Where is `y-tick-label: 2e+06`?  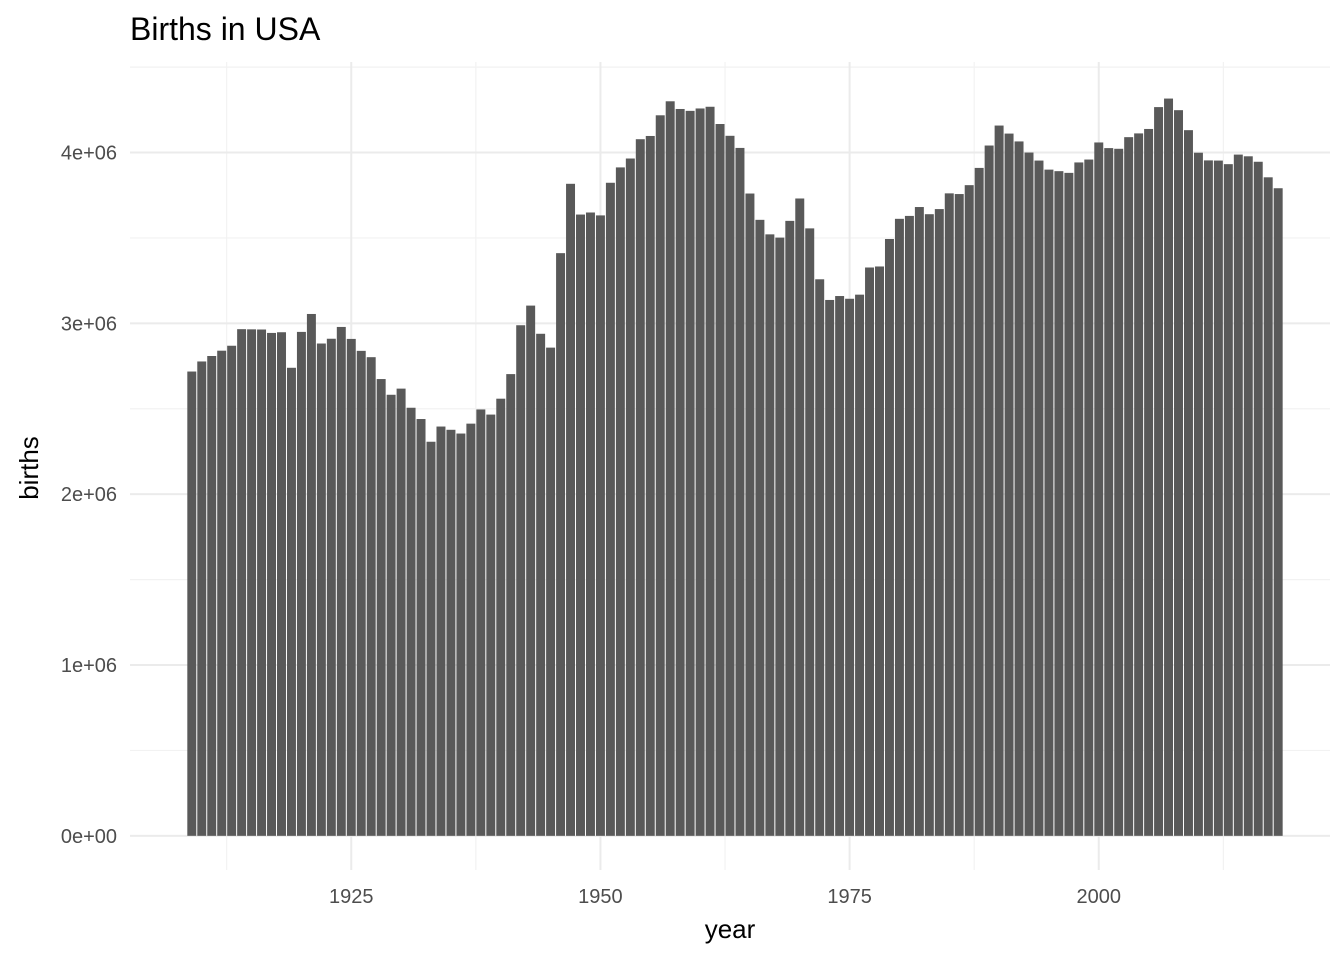 y-tick-label: 2e+06 is located at coordinates (89, 495).